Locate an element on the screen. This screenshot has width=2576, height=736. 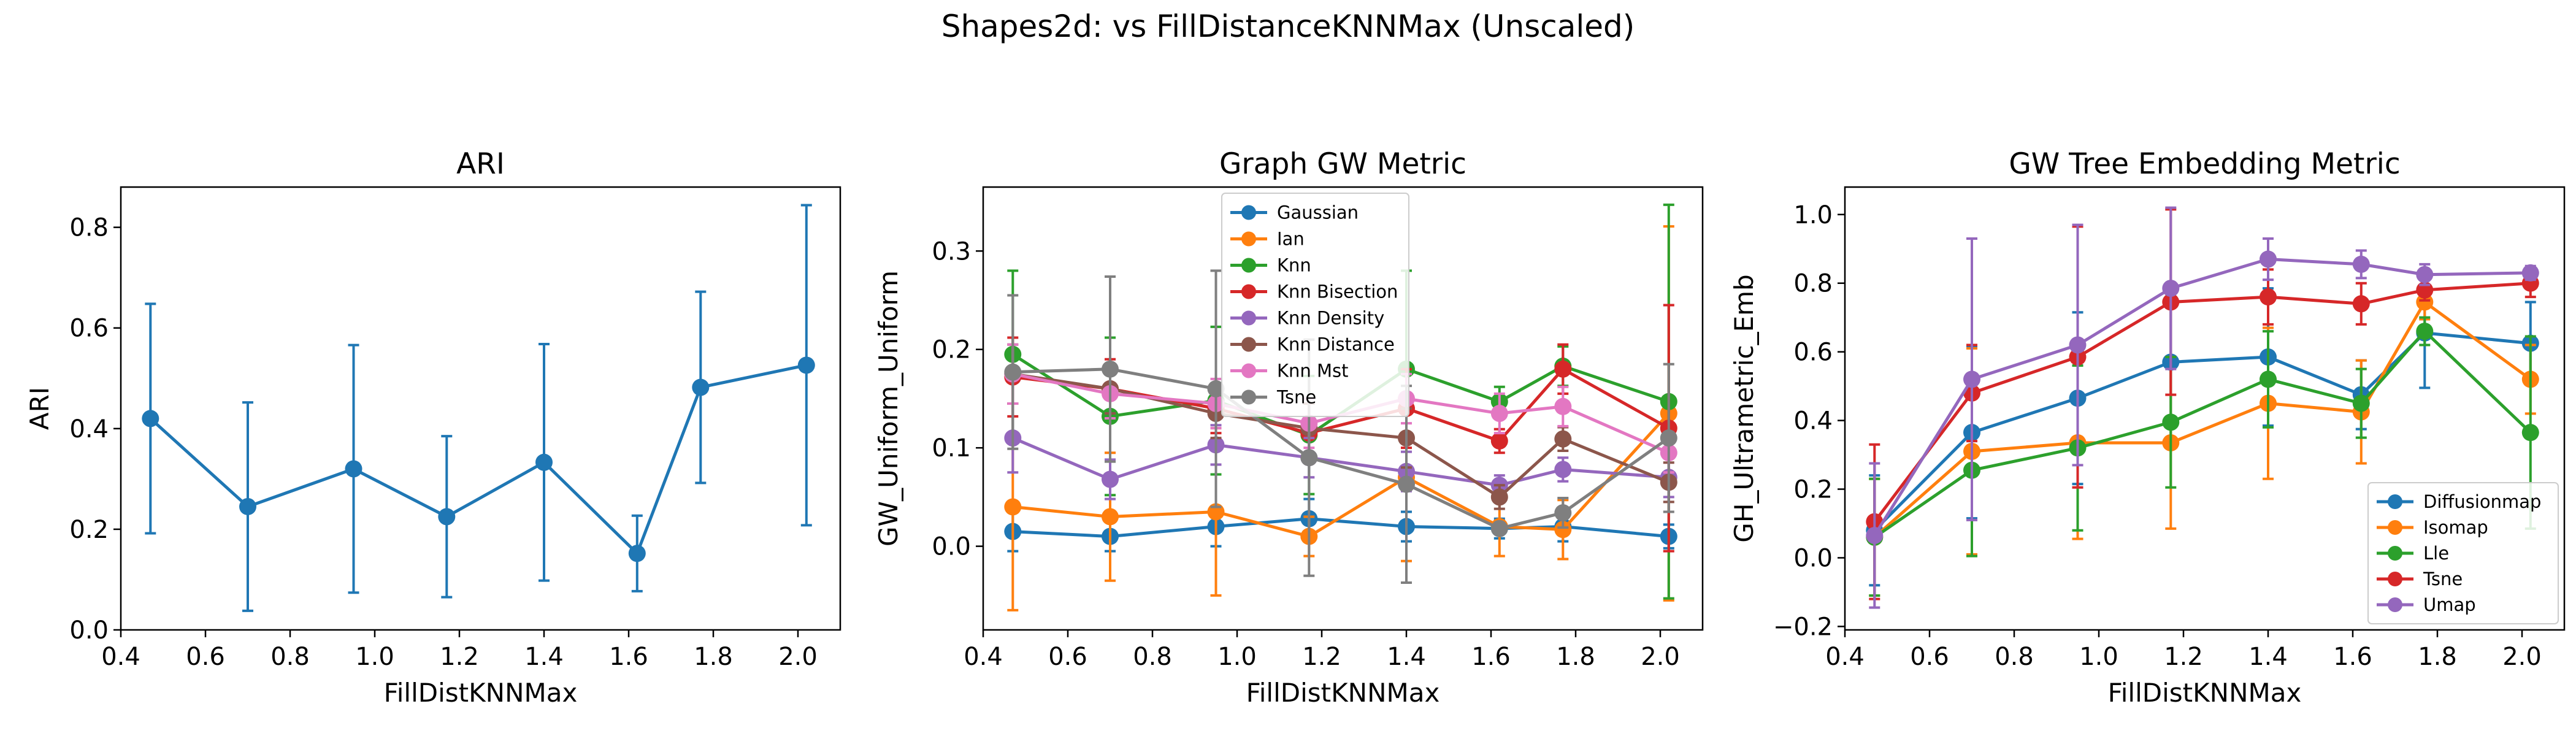
series-umap is located at coordinates (2202, 407).